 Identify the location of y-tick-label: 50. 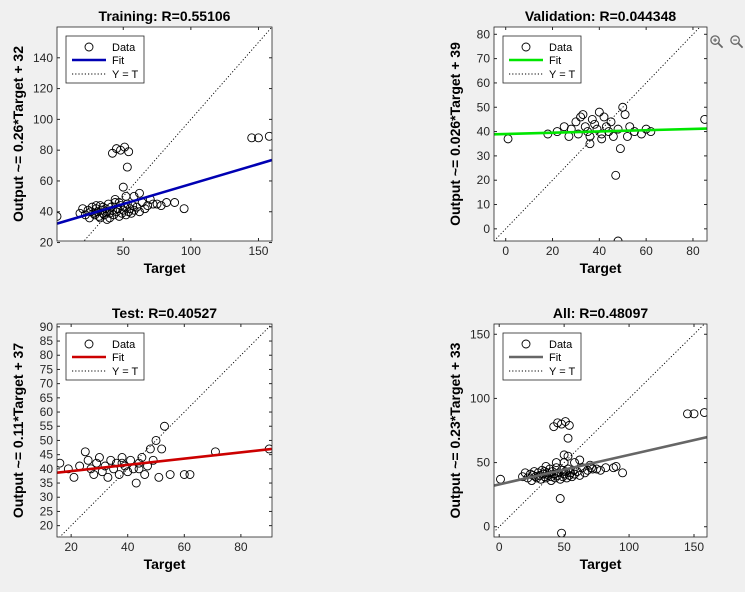
(47, 440).